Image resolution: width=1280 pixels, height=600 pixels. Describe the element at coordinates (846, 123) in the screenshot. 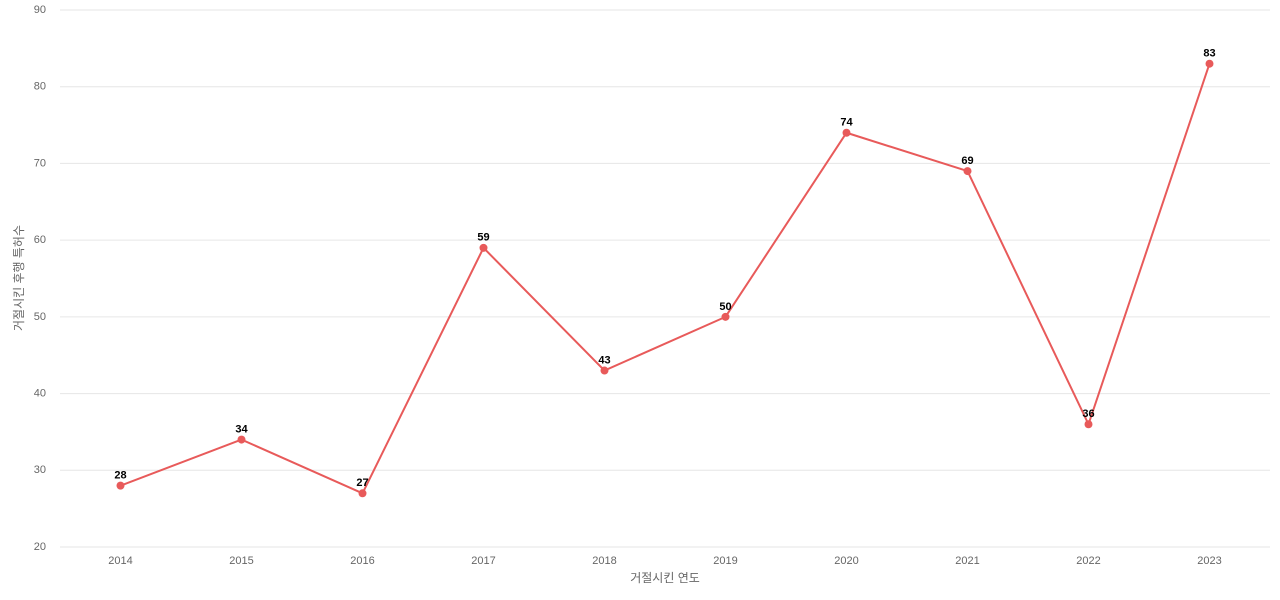

I see `data-label: 74` at that location.